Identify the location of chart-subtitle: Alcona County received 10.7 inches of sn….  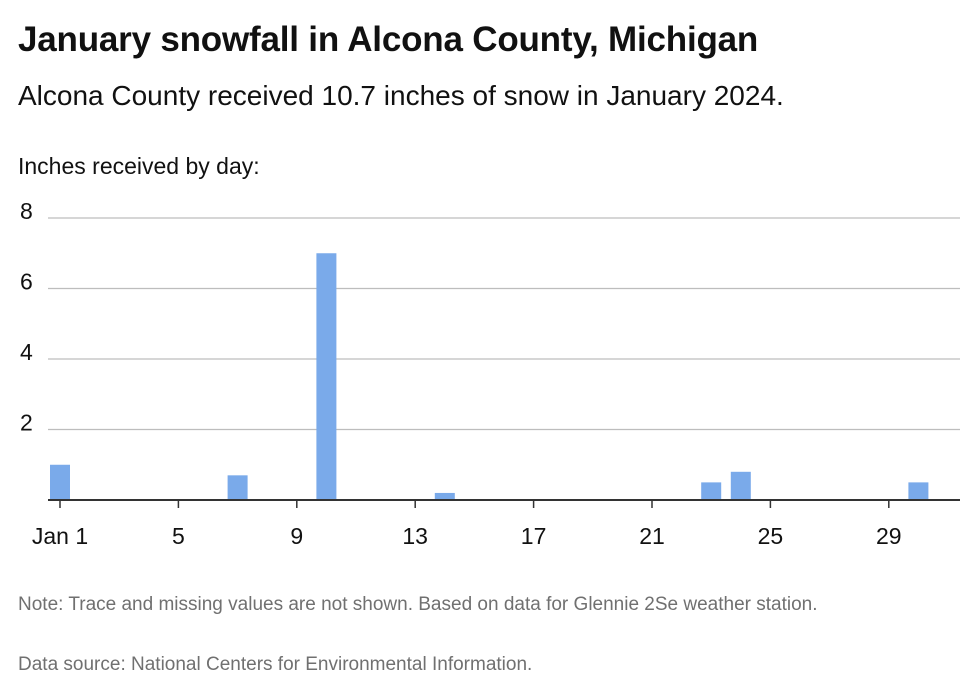
(401, 95).